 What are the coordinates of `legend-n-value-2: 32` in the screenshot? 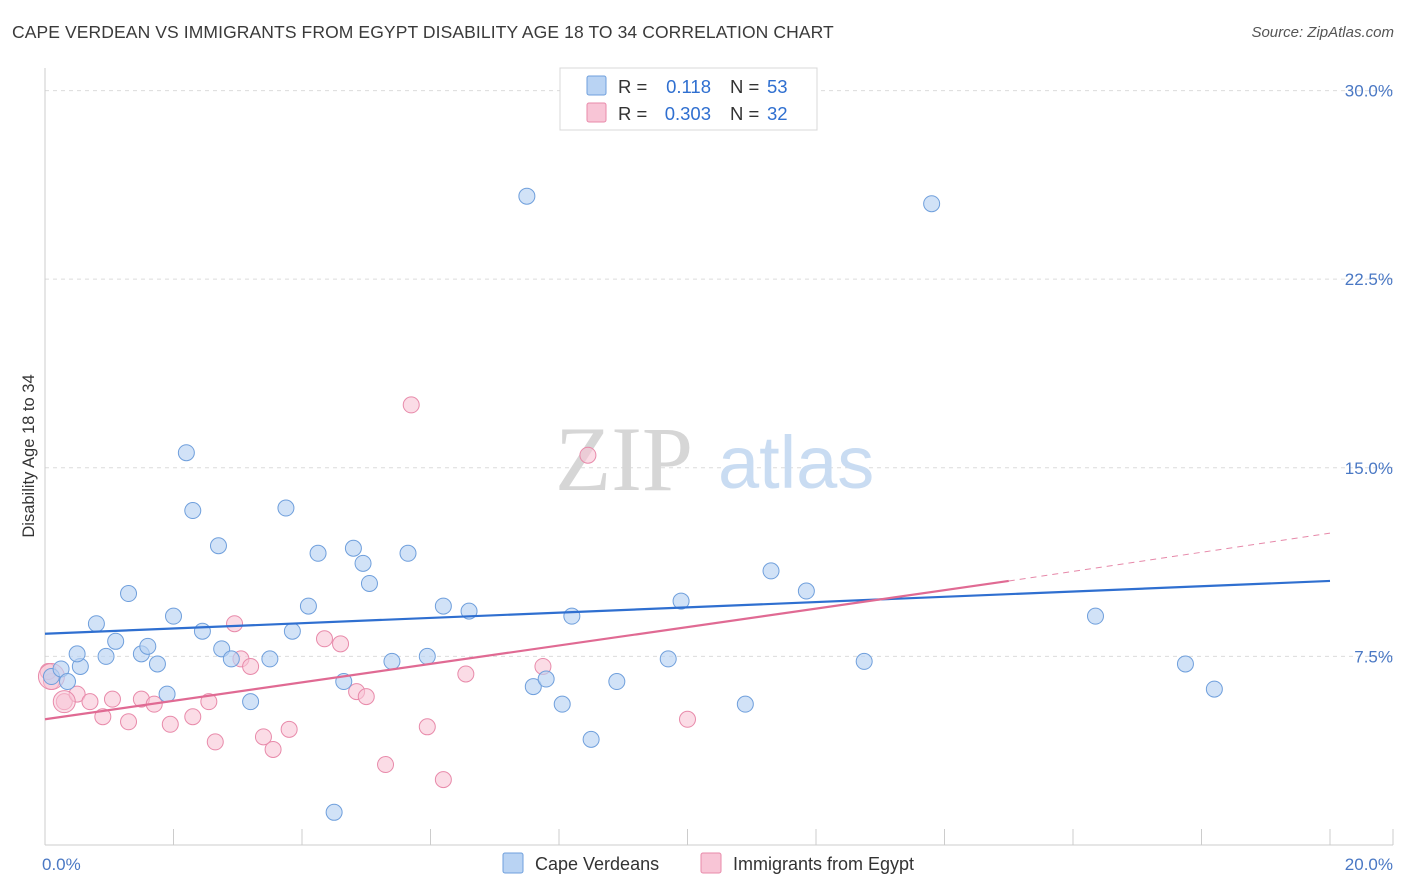 It's located at (777, 113).